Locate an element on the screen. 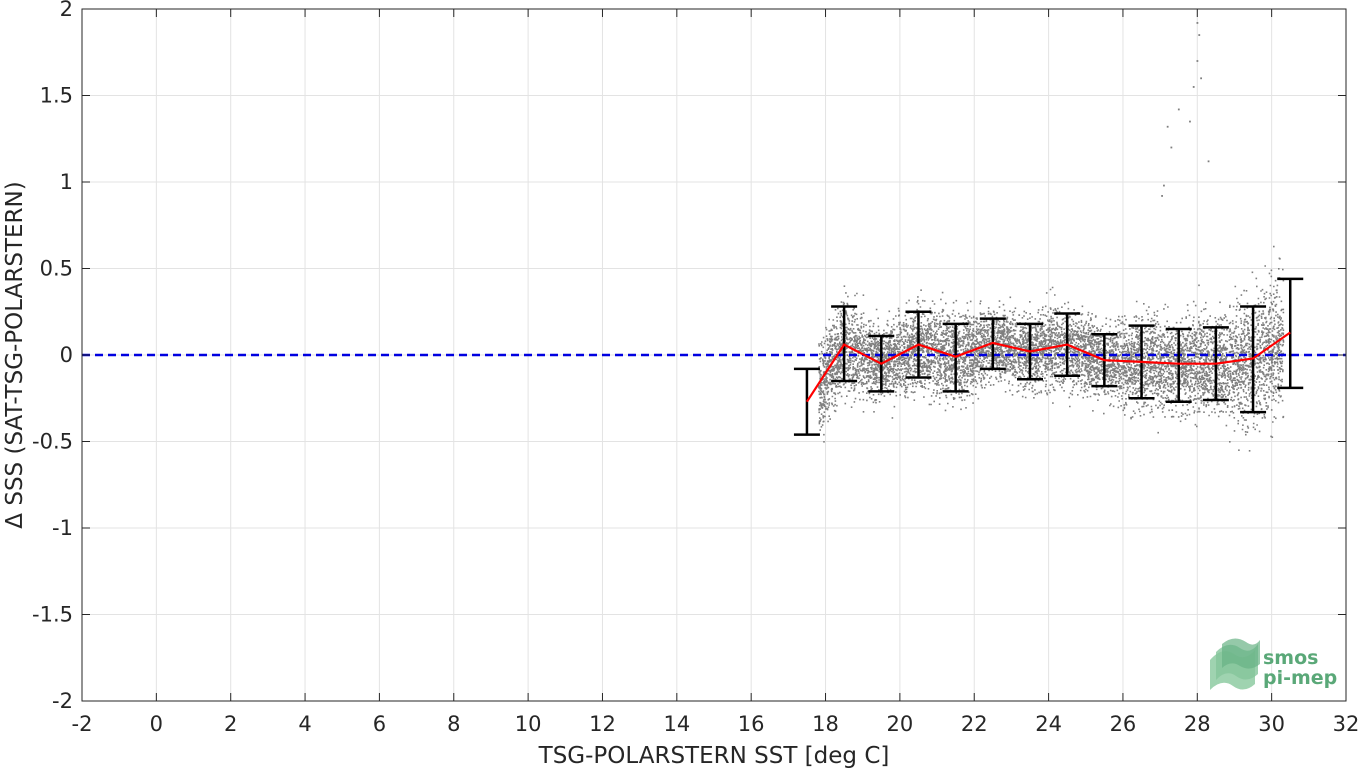 This screenshot has height=770, width=1359. smos-pi-mep-logo: smos pi-mep is located at coordinates (1273, 664).